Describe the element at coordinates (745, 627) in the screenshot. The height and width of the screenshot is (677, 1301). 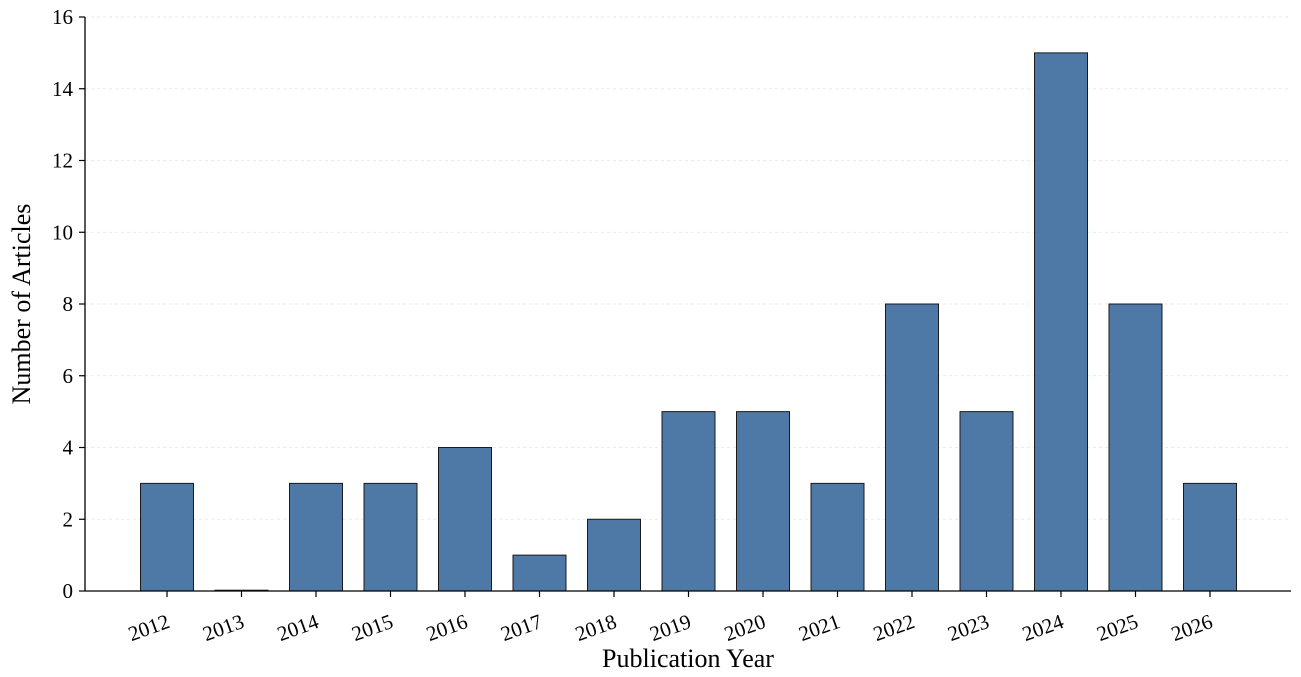
I see `x-tick-label: 2020` at that location.